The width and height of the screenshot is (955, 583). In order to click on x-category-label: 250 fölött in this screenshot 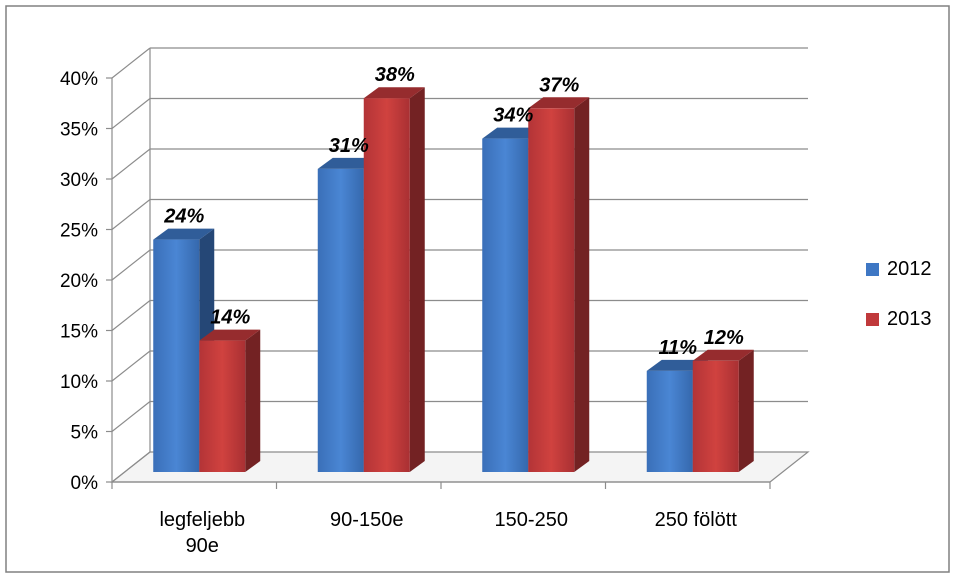, I will do `click(696, 520)`.